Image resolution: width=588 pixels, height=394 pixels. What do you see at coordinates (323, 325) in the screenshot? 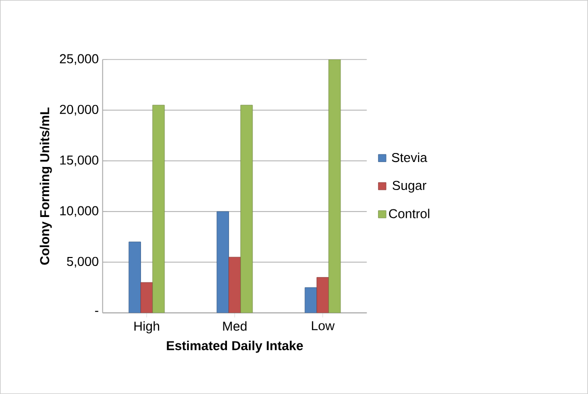
I see `x-tick-label: Low` at bounding box center [323, 325].